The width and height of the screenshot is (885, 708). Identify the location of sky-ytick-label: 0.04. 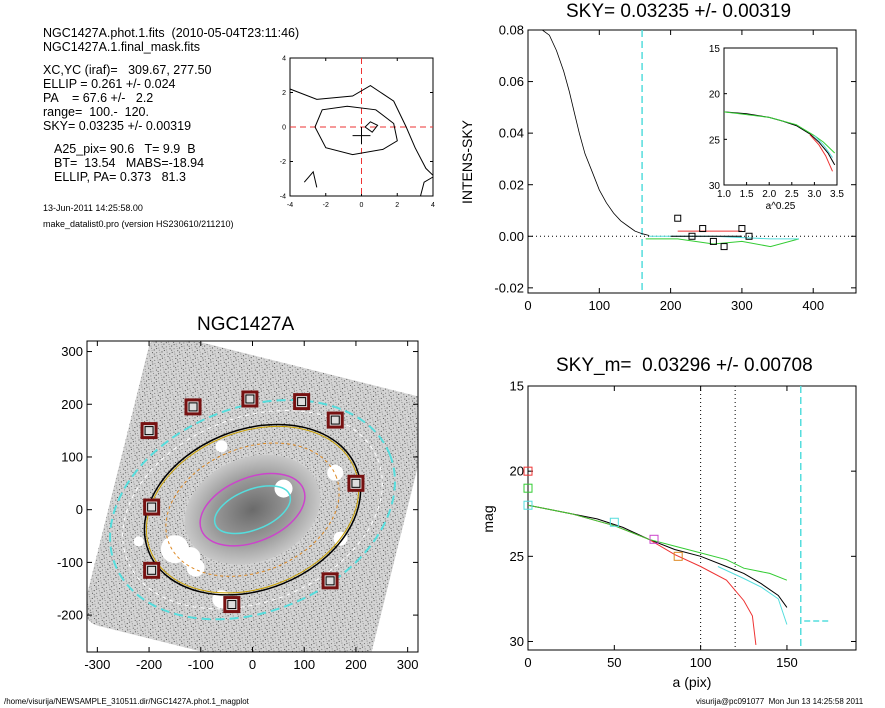
(511, 133).